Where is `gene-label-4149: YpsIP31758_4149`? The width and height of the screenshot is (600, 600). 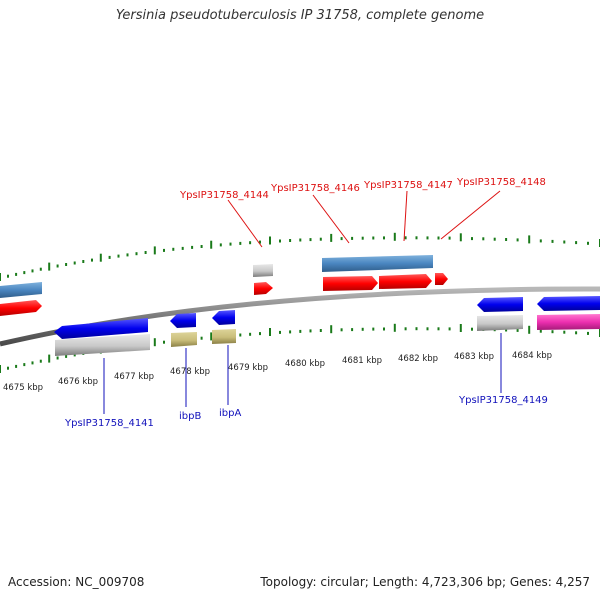 gene-label-4149: YpsIP31758_4149 is located at coordinates (503, 400).